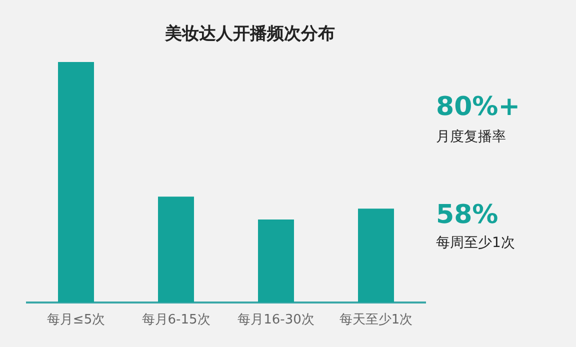  I want to click on text: 月度复播率, so click(471, 137).